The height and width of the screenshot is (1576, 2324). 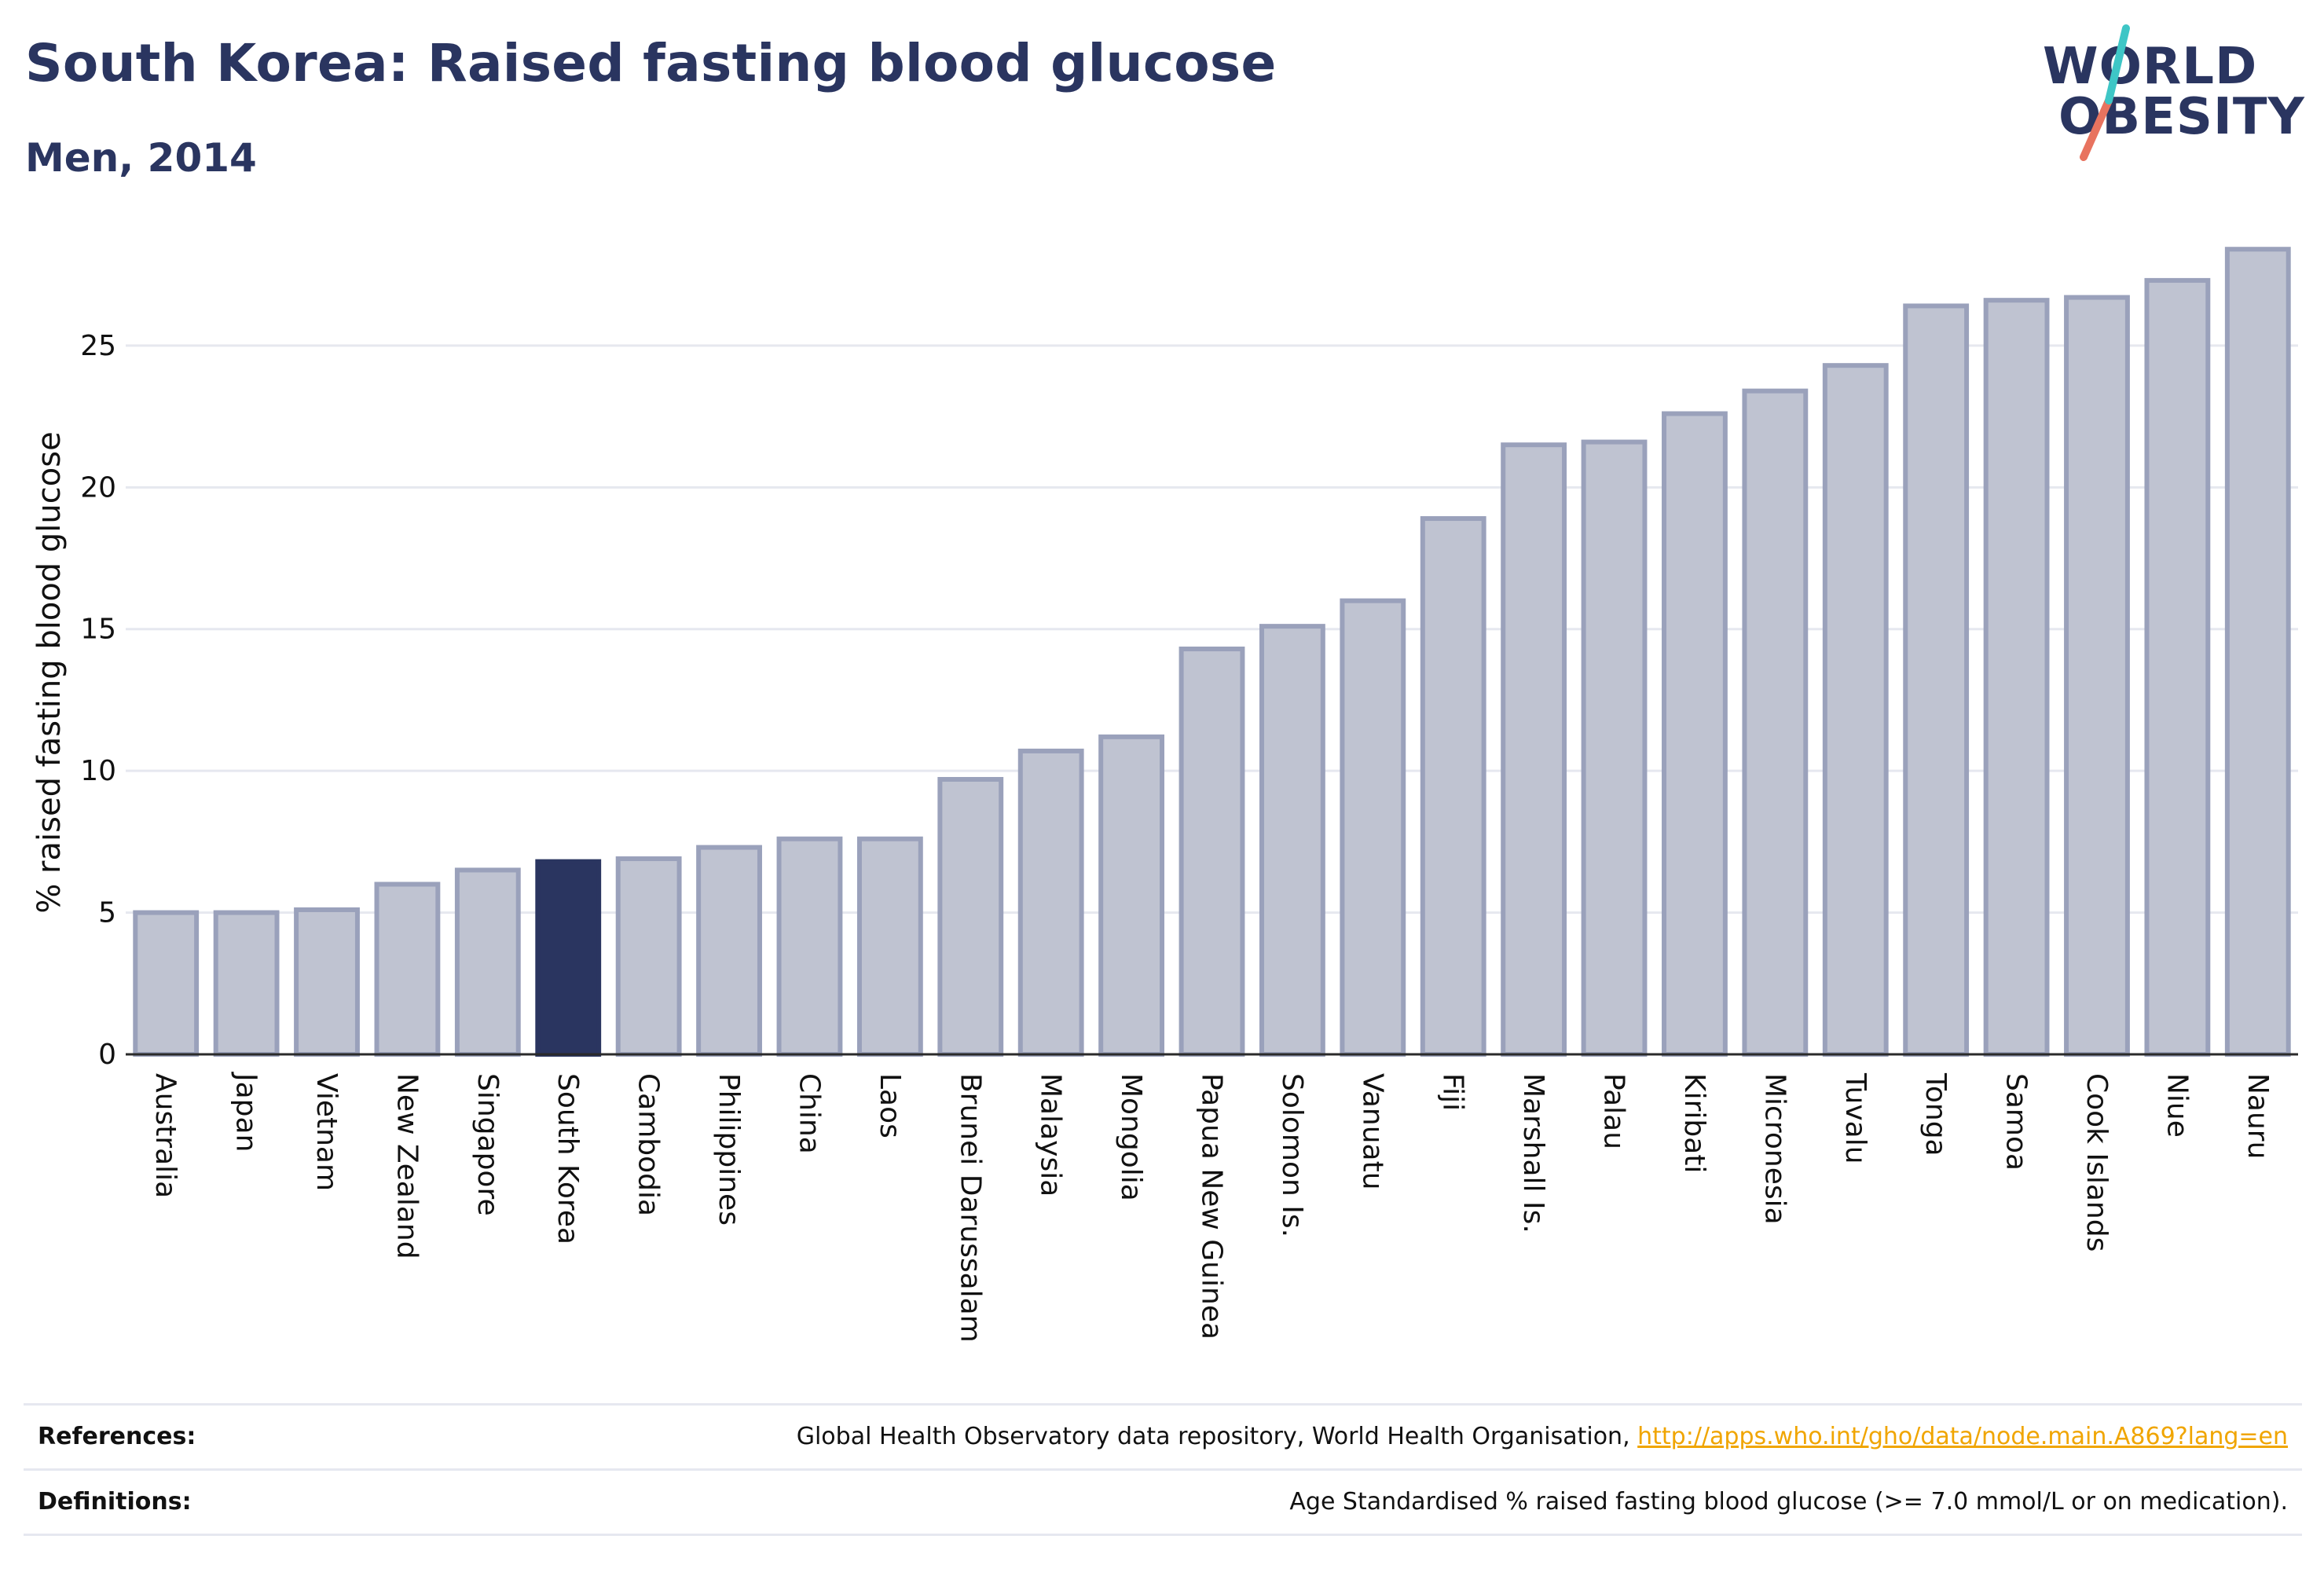 What do you see at coordinates (98, 630) in the screenshot?
I see `y-tick-label: 15` at bounding box center [98, 630].